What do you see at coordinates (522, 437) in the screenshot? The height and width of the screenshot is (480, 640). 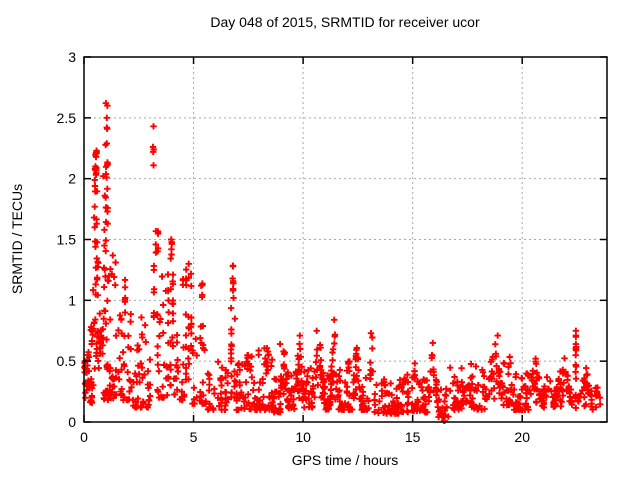 I see `x-tick-label: 20` at bounding box center [522, 437].